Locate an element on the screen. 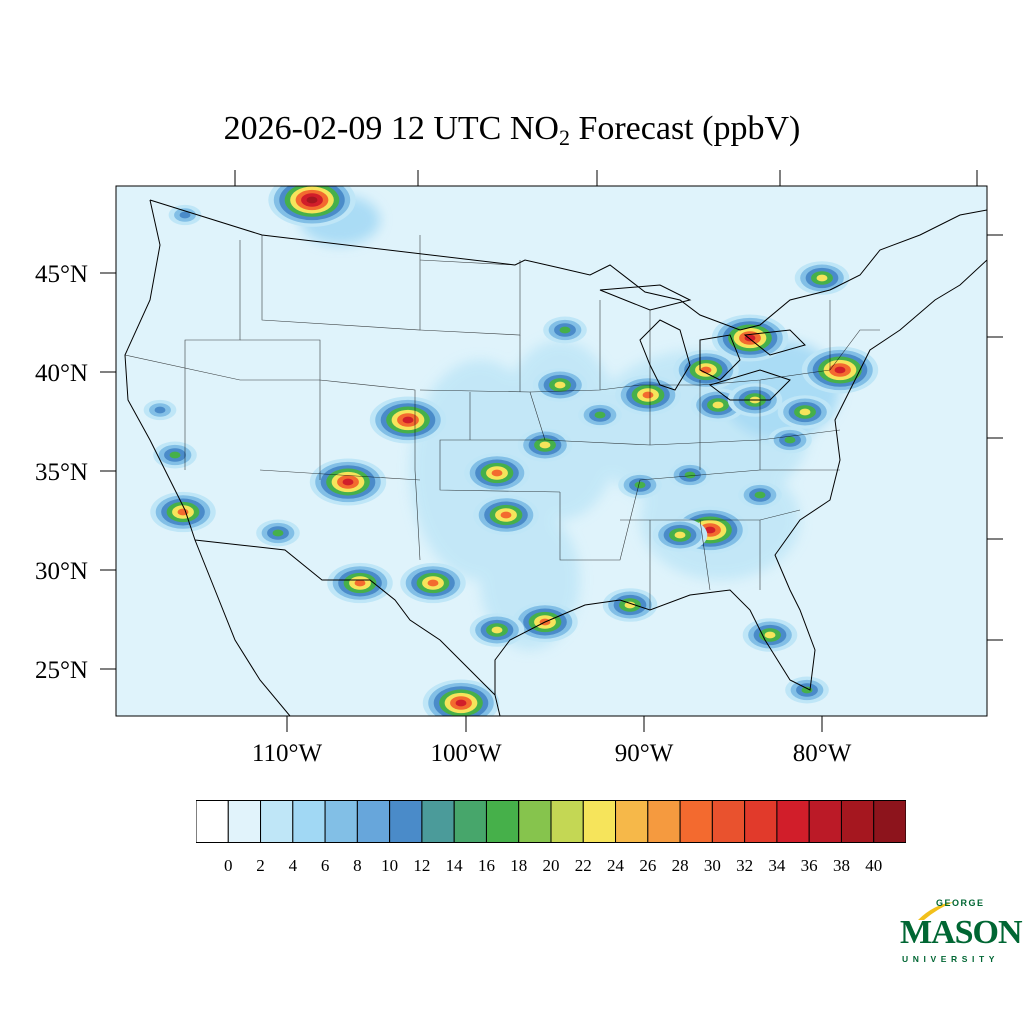 The height and width of the screenshot is (1024, 1024). colorbar-tick-14: 14 is located at coordinates (454, 865).